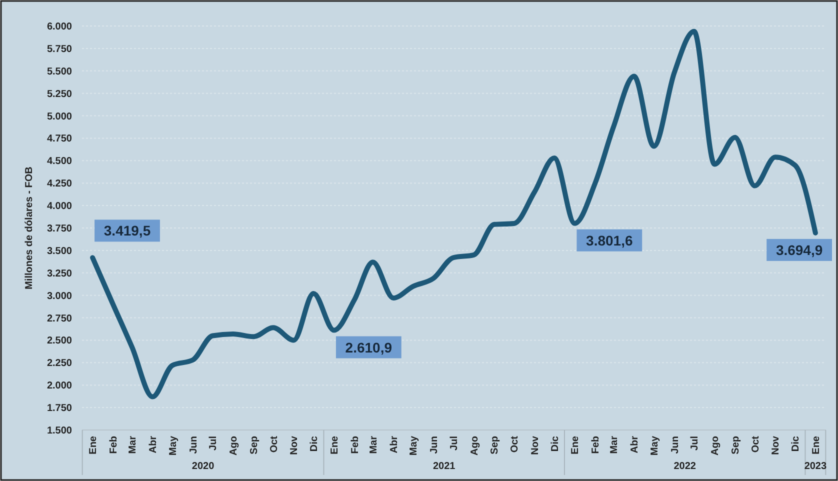  I want to click on data-label: 3.801,6, so click(609, 240).